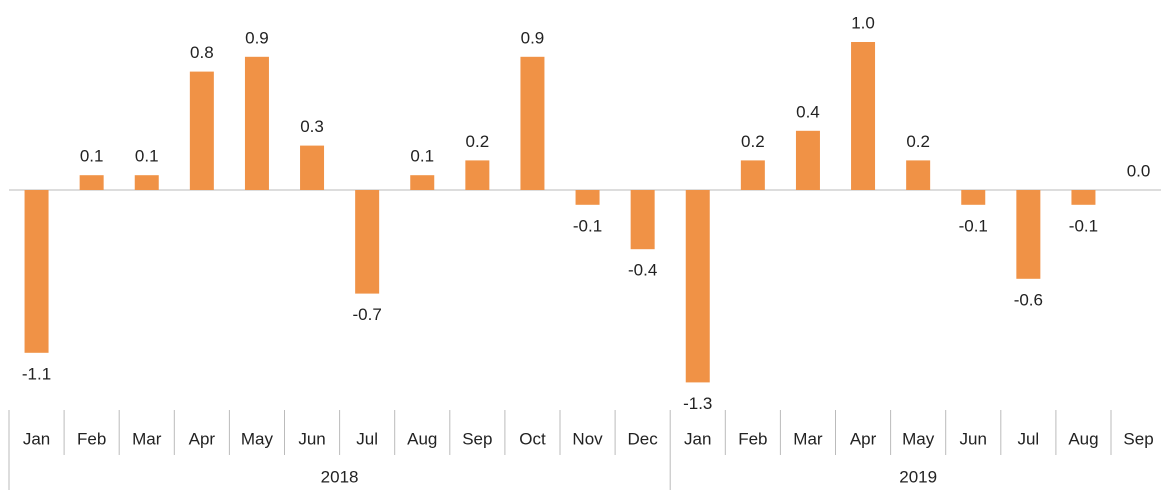  What do you see at coordinates (202, 52) in the screenshot?
I see `data-label: 0.8` at bounding box center [202, 52].